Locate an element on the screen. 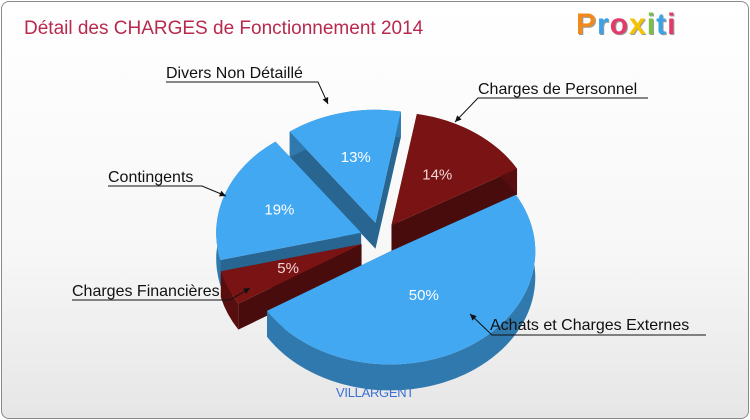 The image size is (750, 420). slice-category-label: Charges de Personnel is located at coordinates (557, 89).